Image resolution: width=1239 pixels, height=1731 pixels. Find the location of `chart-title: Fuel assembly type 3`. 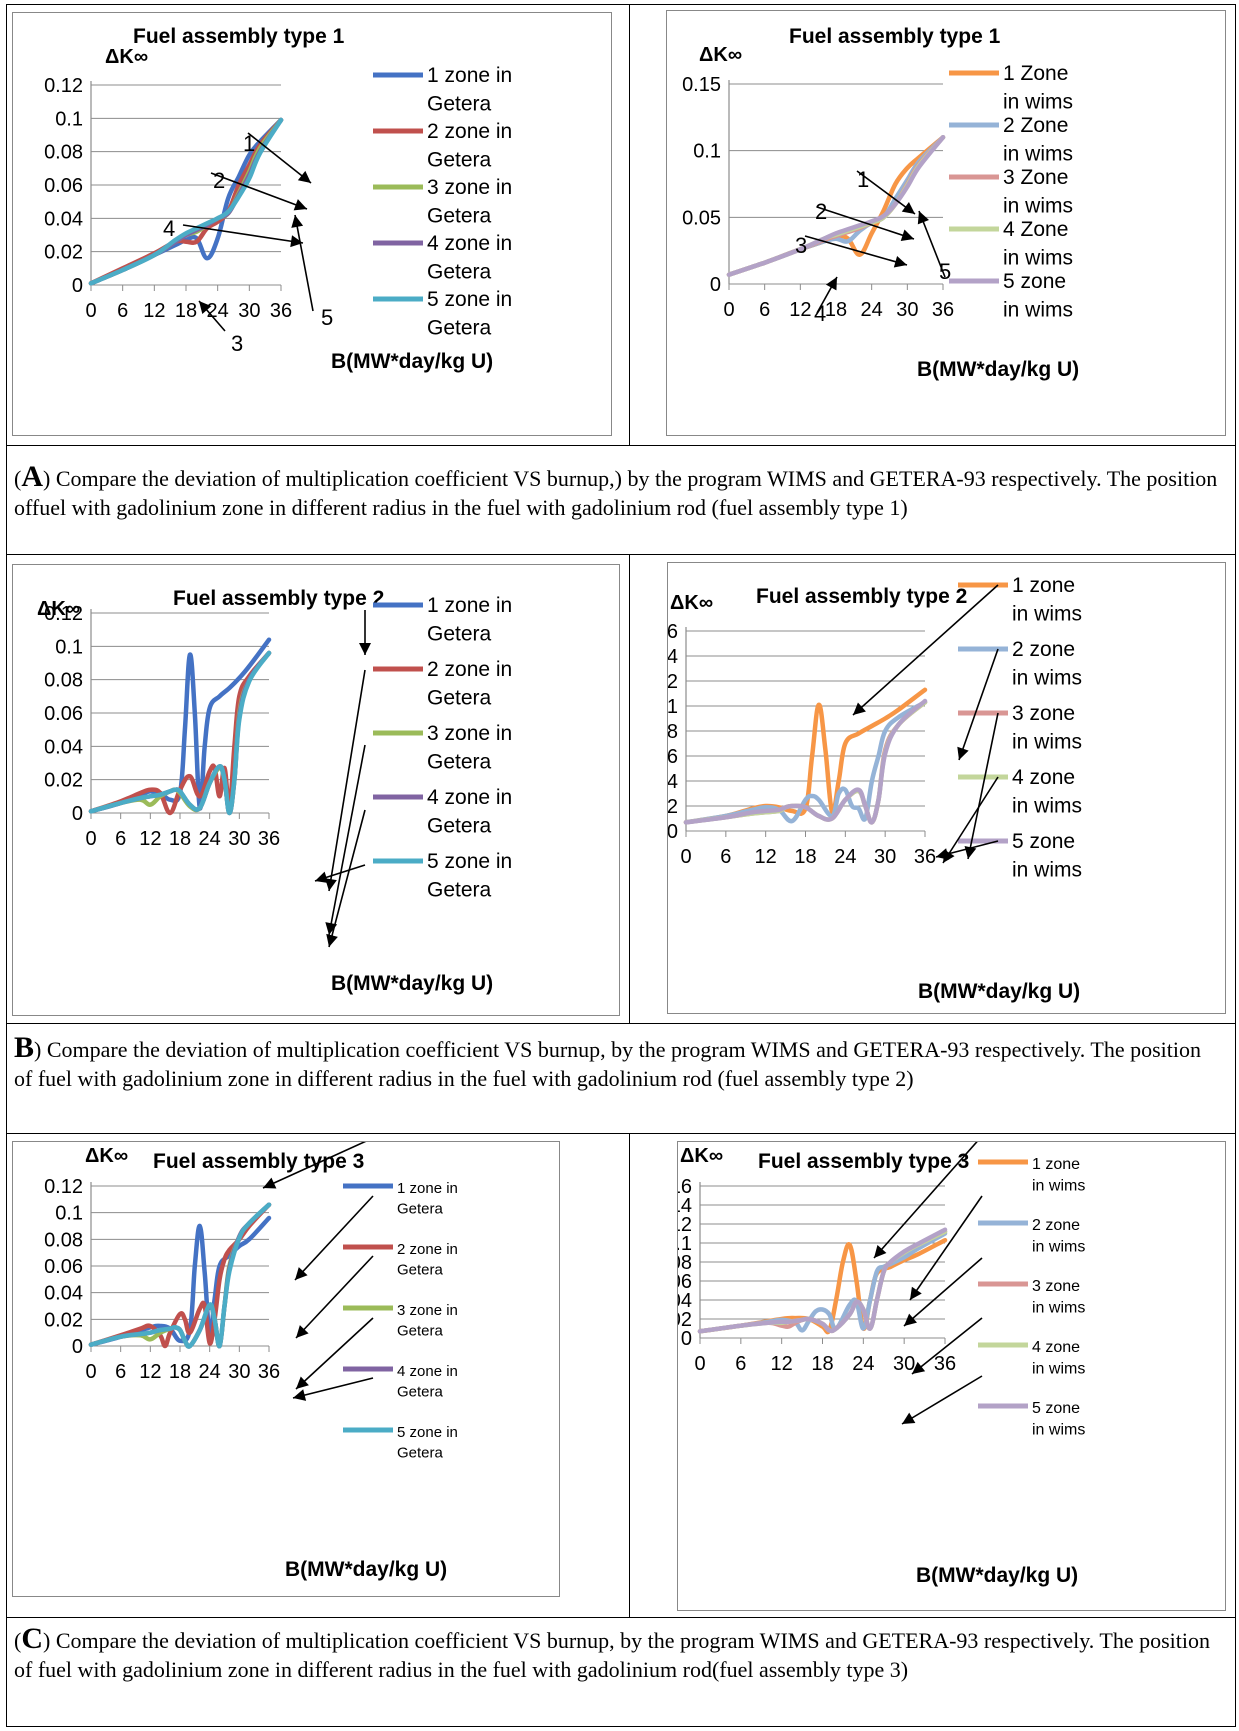

chart-title: Fuel assembly type 3 is located at coordinates (258, 1161).